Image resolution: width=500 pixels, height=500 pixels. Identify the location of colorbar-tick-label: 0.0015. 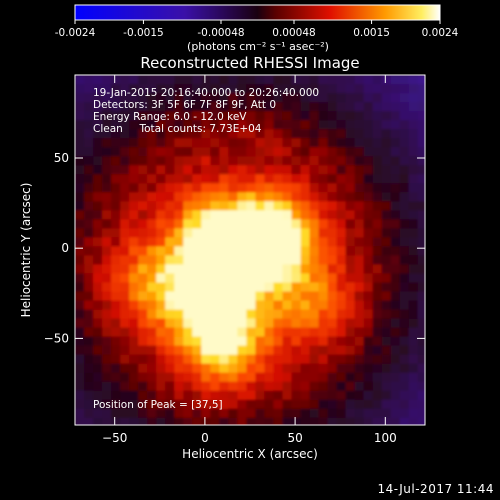
(371, 33).